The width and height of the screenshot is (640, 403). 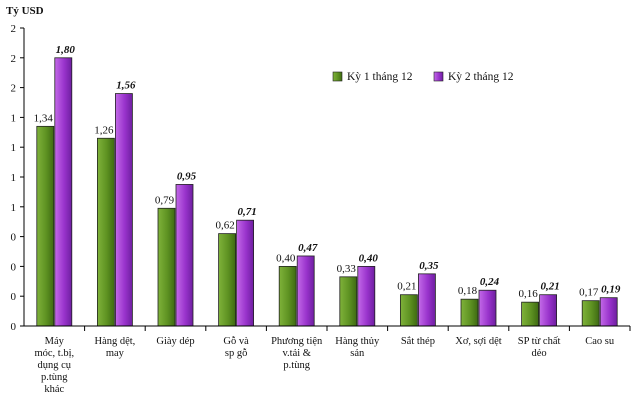 I want to click on data-label-series-1: 0,40, so click(x=286, y=258).